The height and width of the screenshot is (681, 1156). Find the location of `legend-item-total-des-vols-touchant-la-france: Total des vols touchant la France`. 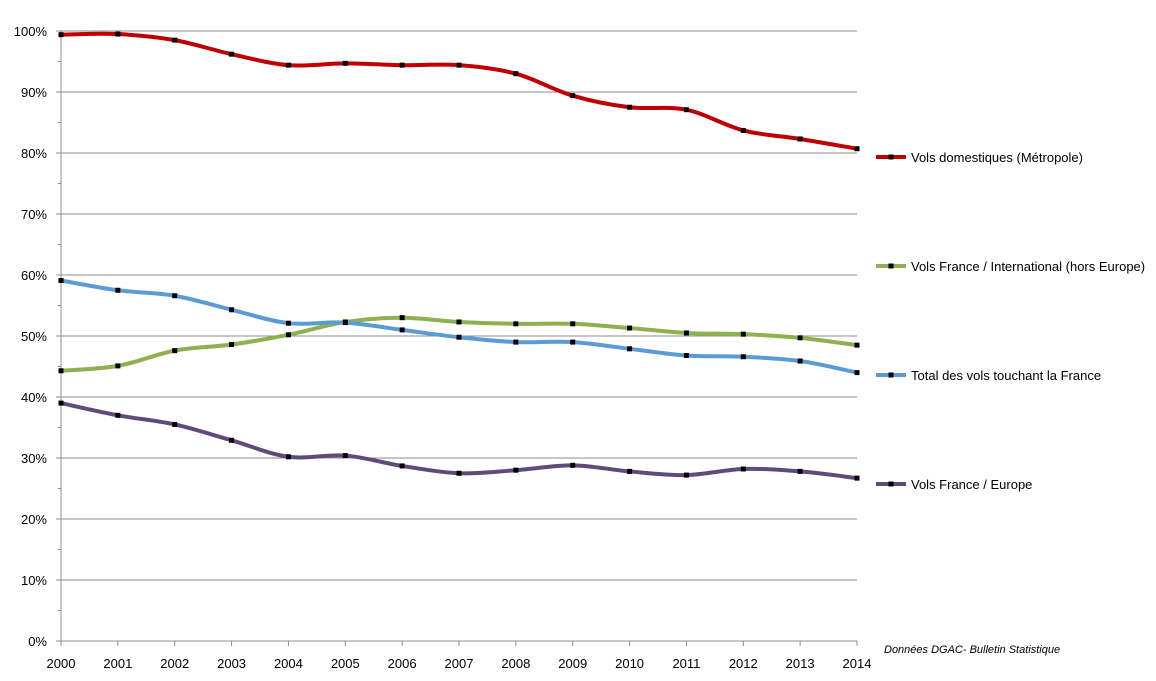

legend-item-total-des-vols-touchant-la-france: Total des vols touchant la France is located at coordinates (988, 375).